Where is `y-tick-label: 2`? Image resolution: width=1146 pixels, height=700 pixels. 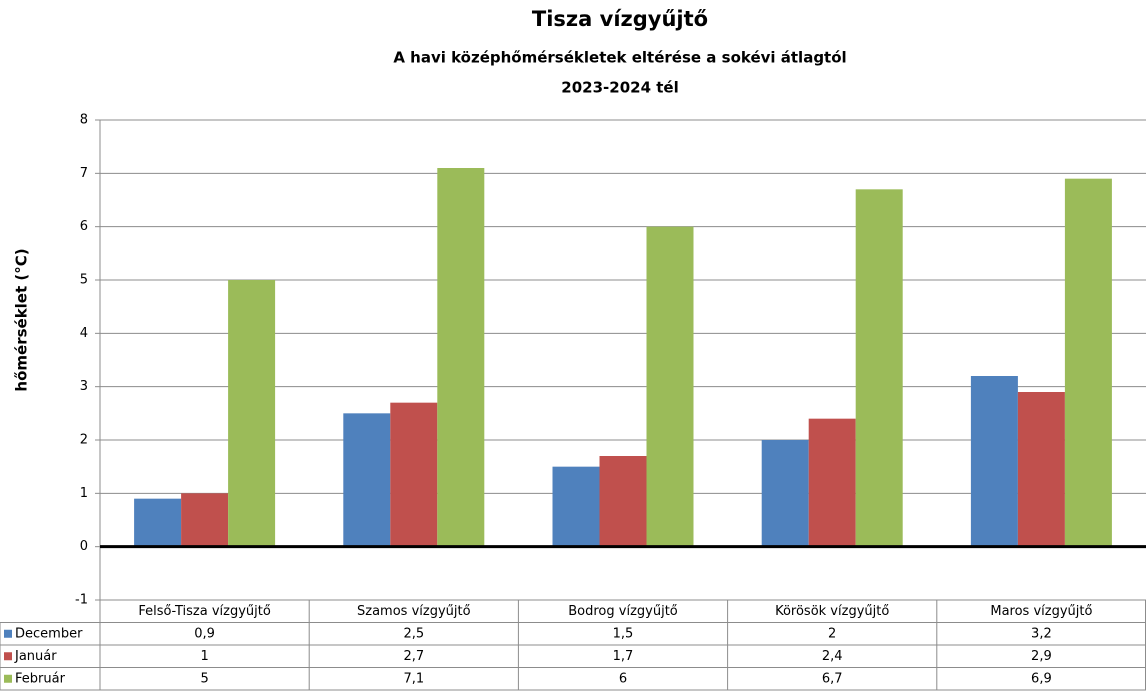
y-tick-label: 2 is located at coordinates (84, 440).